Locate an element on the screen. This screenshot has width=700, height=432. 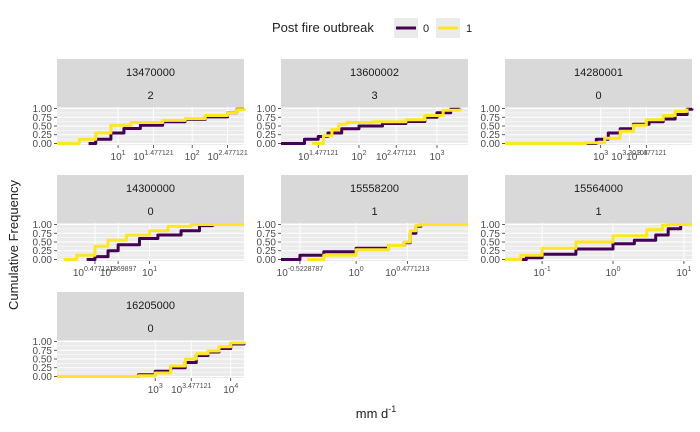
x-tick-label: 10⁻¹ is located at coordinates (541, 272).